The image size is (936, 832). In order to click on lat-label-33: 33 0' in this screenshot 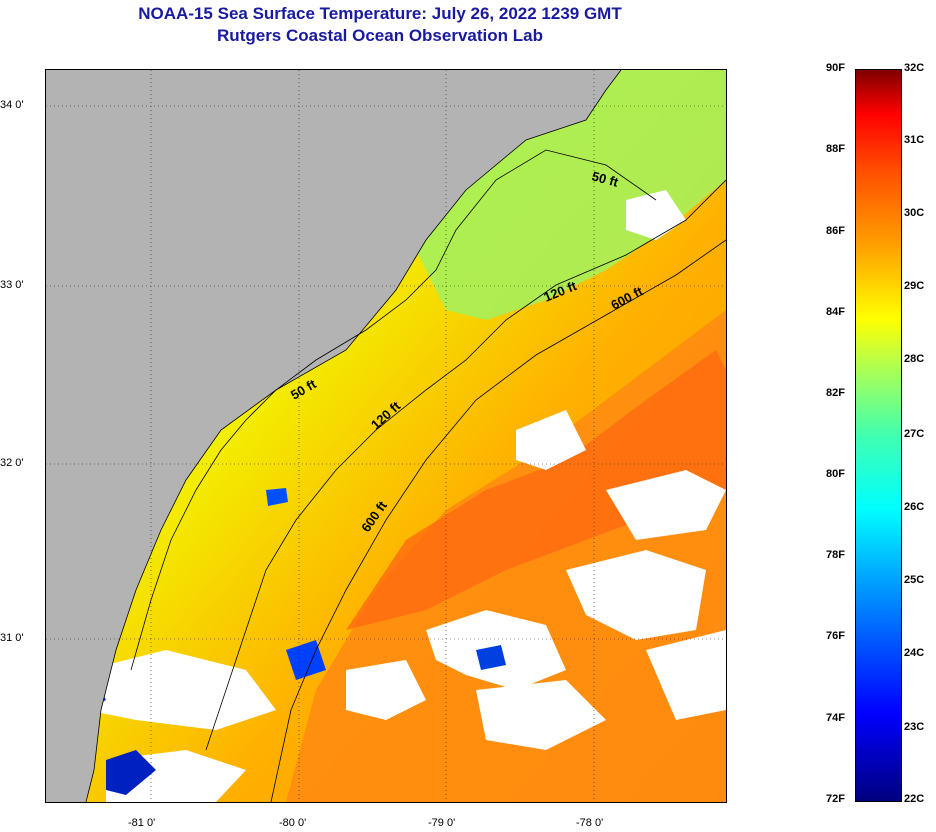, I will do `click(12, 285)`.